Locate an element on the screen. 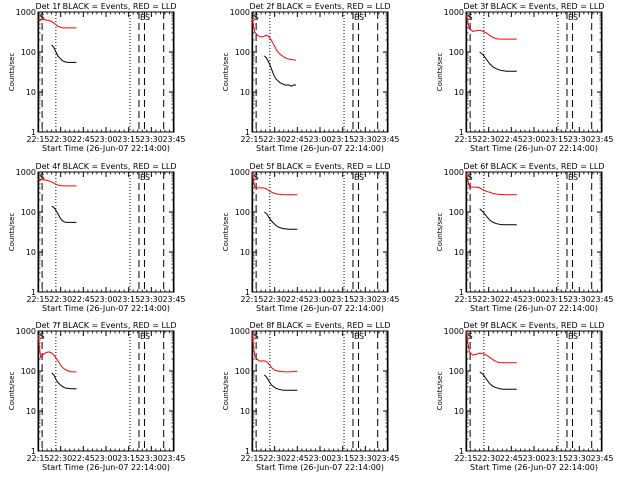 This screenshot has height=484, width=640. panel-title: Det 8f BLACK = Events, RED = LLD is located at coordinates (319, 325).